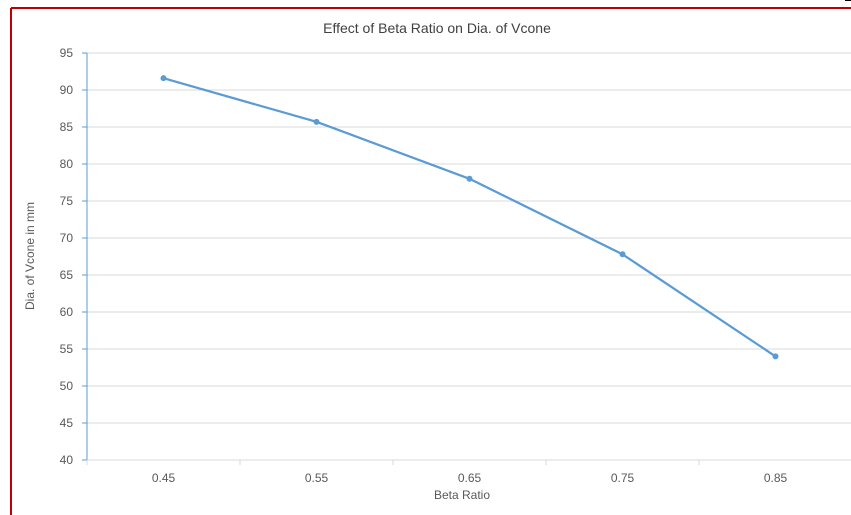  Describe the element at coordinates (67, 312) in the screenshot. I see `y-tick-label: 60` at that location.